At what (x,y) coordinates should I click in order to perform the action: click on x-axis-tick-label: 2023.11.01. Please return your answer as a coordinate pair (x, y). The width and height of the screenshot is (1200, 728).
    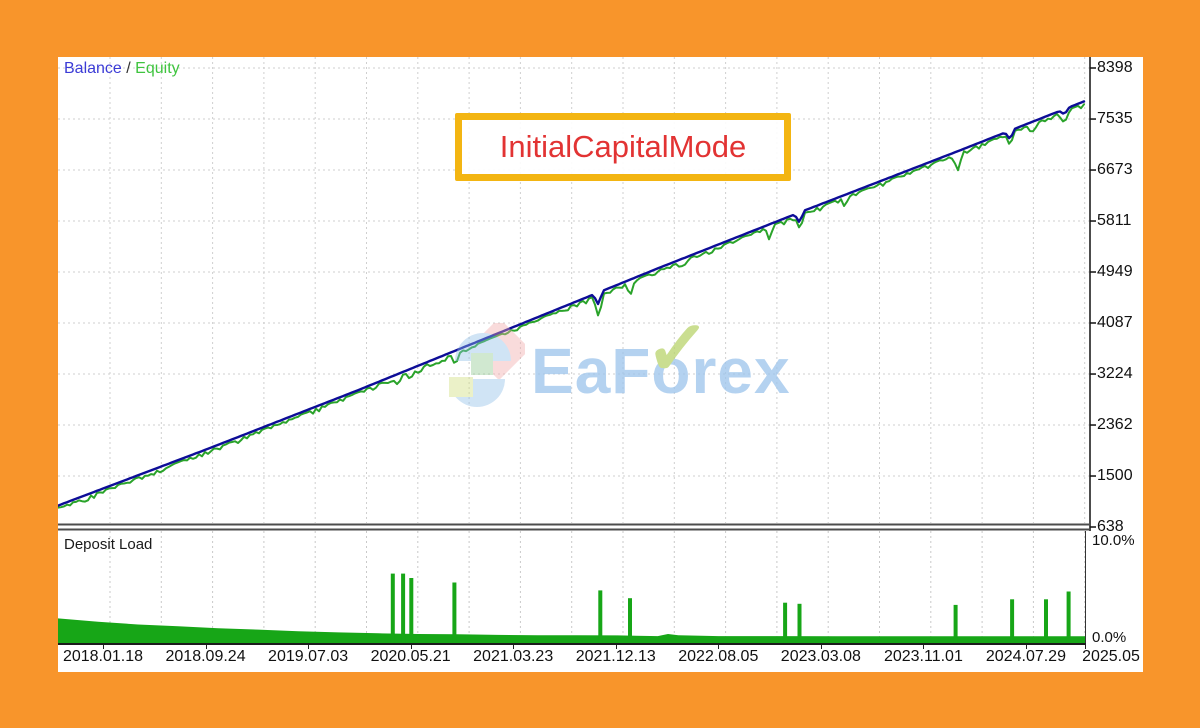
    Looking at the image, I should click on (923, 656).